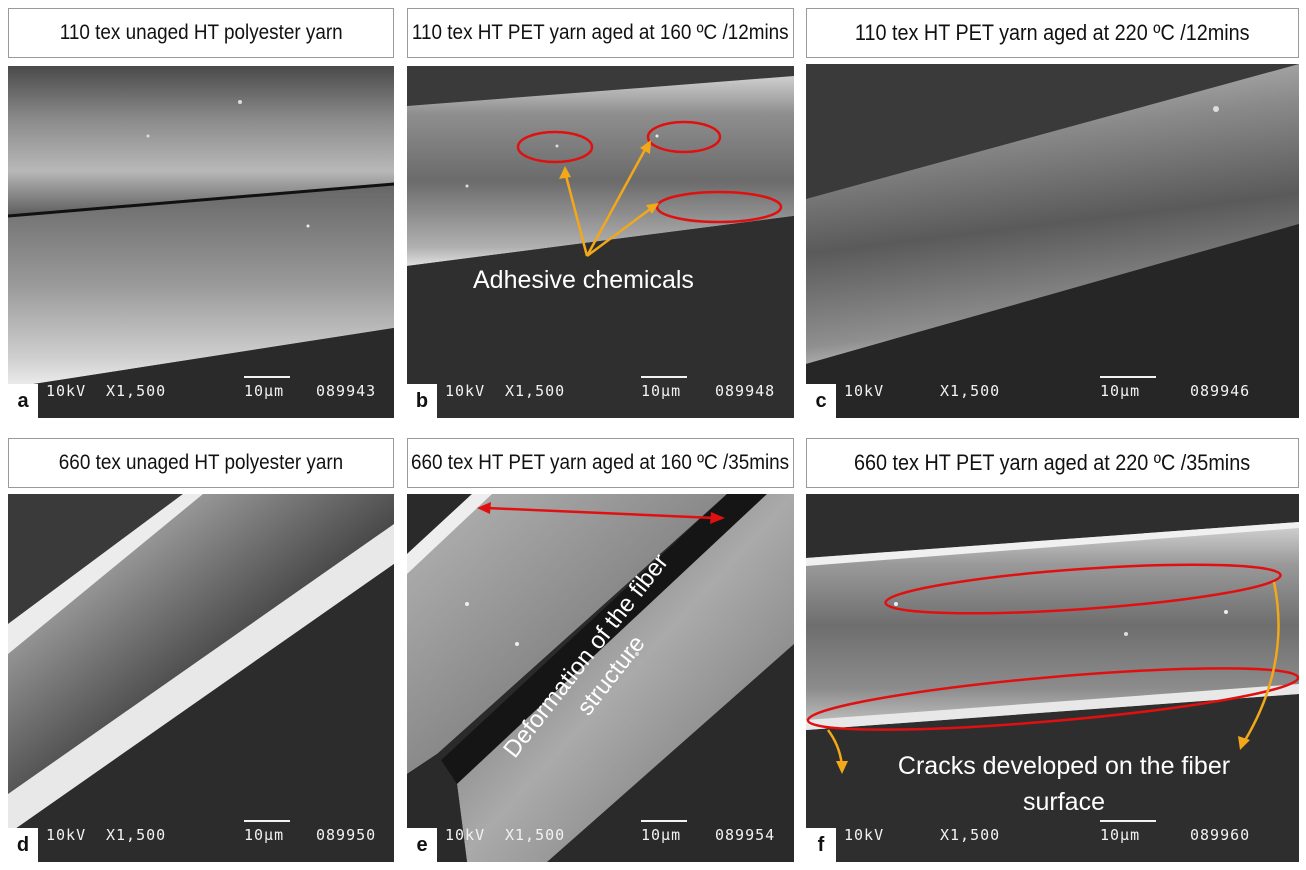  Describe the element at coordinates (612, 390) in the screenshot. I see `panel-b-info-bar: 10kV X1,500 10µm 089948` at that location.